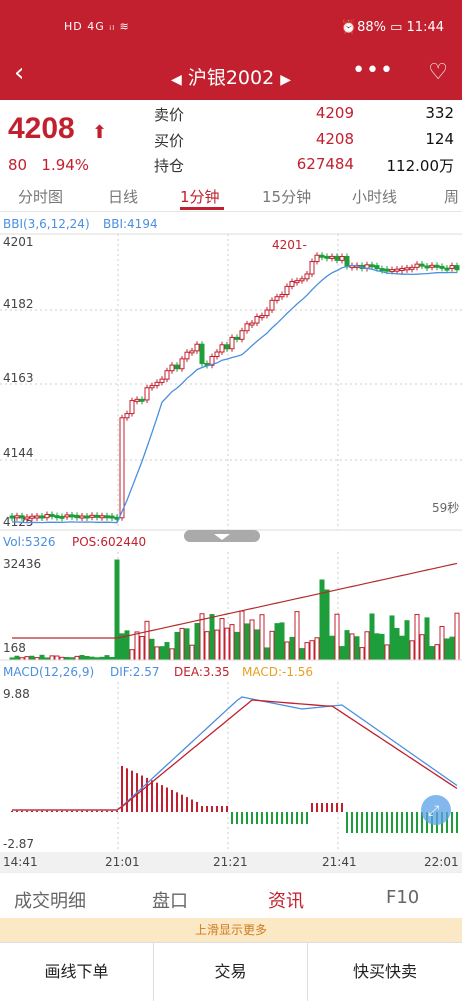  What do you see at coordinates (231, 862) in the screenshot?
I see `time-axis-bg` at bounding box center [231, 862].